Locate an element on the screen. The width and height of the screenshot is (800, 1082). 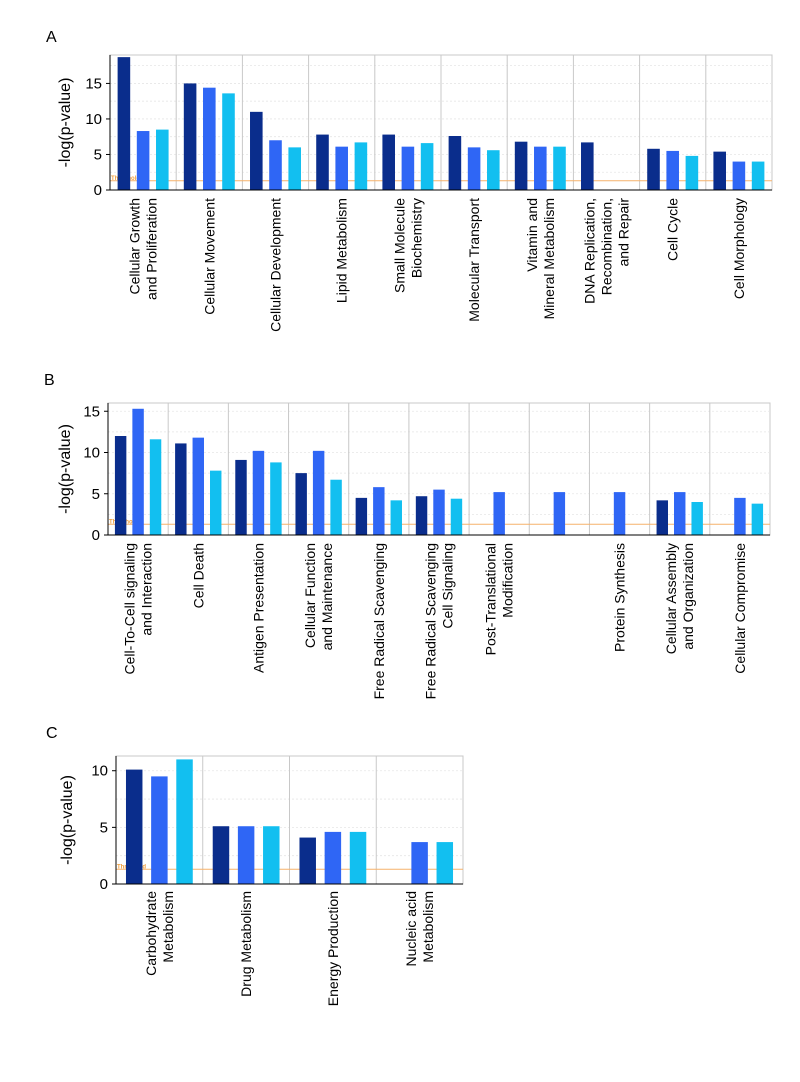
category-label: Nucleic acid is located at coordinates (411, 928).